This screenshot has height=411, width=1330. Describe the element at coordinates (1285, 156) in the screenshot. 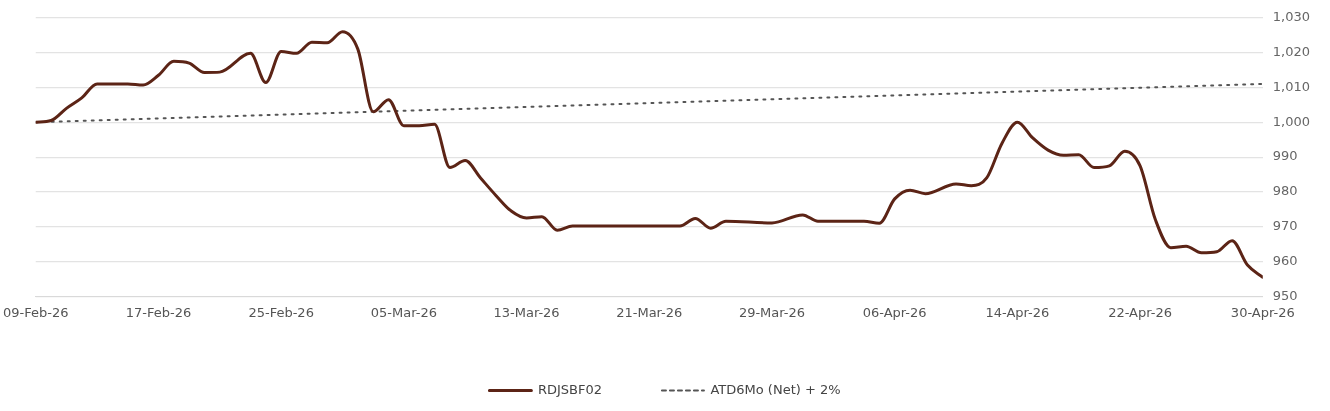

I see `y-tick-label: 990` at that location.